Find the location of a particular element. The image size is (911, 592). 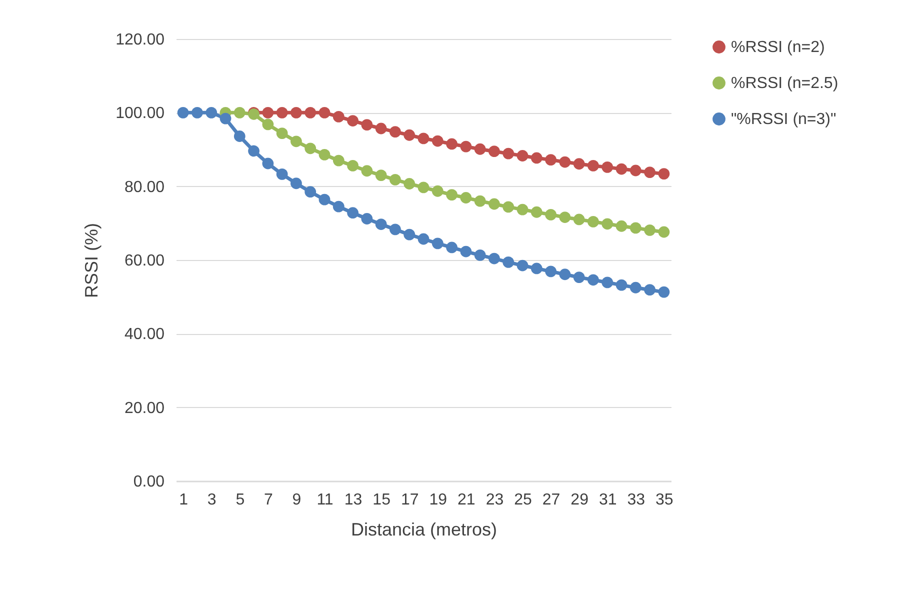

x-tick-label: 13 is located at coordinates (353, 500).